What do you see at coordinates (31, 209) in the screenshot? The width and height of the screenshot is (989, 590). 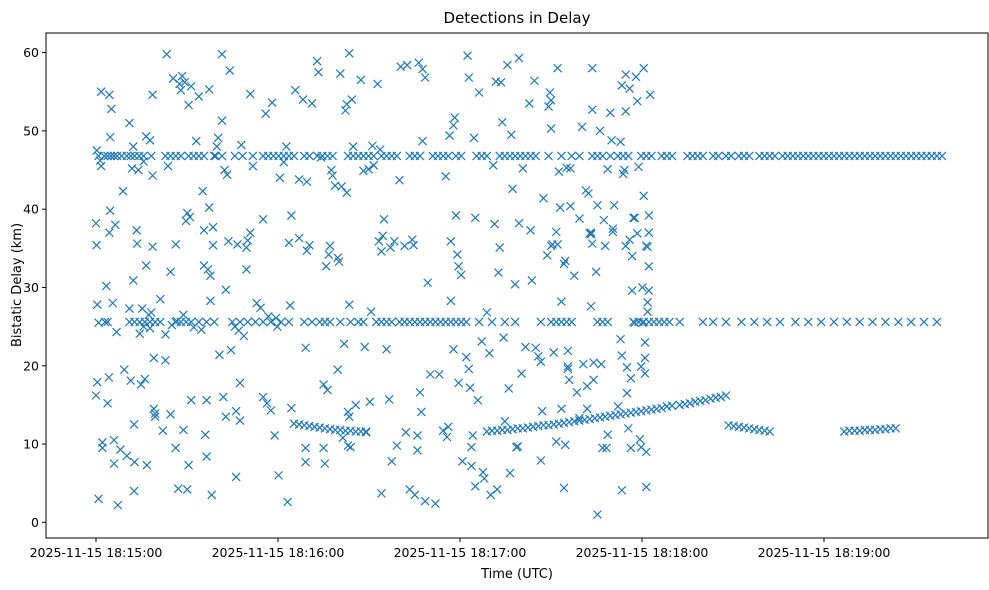 I see `y-tick-label: 40` at bounding box center [31, 209].